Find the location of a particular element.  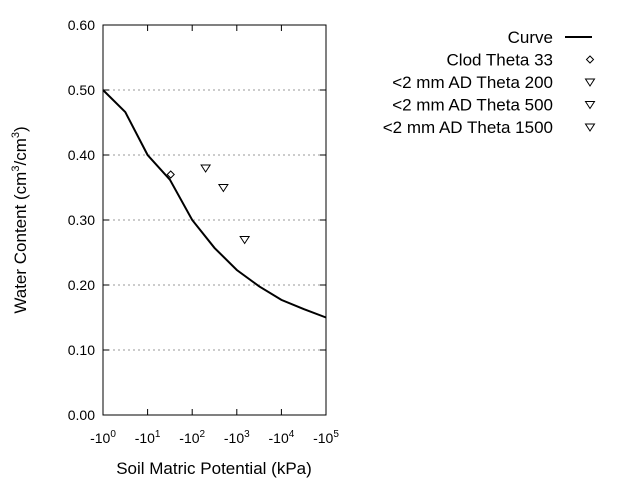

x-tick-label: -100 is located at coordinates (103, 437).